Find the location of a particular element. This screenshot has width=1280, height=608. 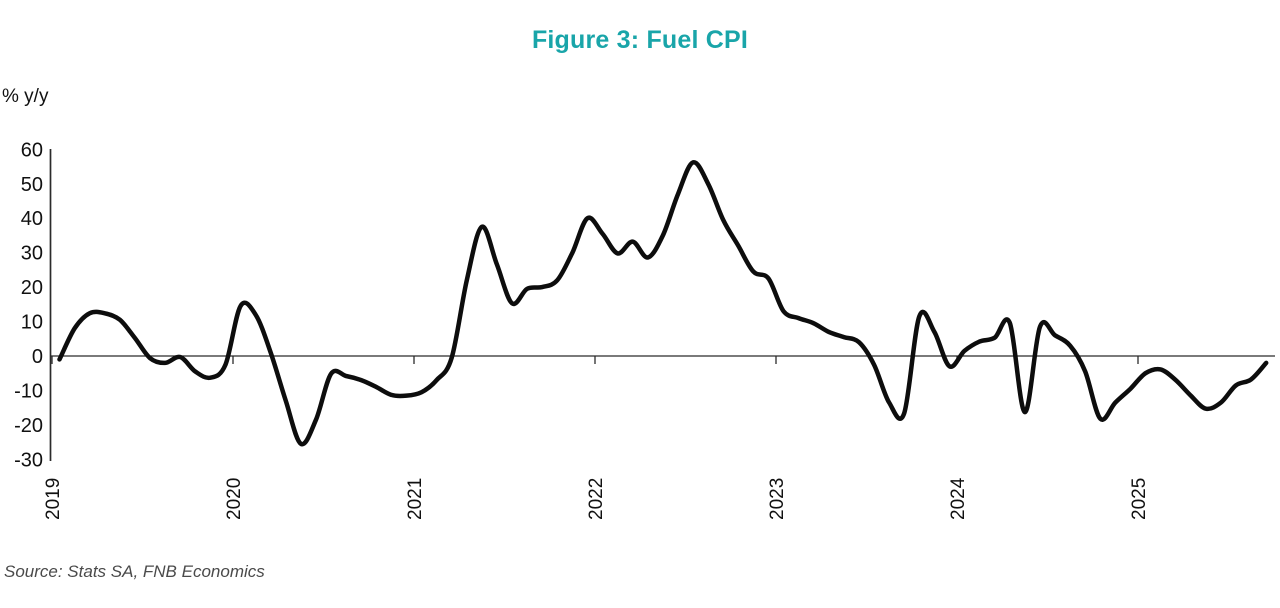

y-tick-label: 40 is located at coordinates (32, 219).